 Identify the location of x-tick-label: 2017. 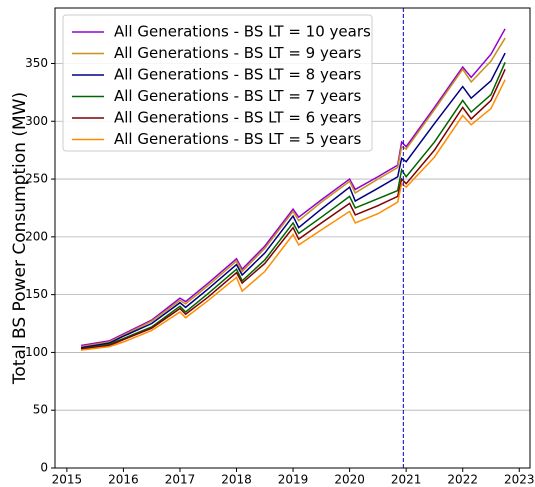
(180, 480).